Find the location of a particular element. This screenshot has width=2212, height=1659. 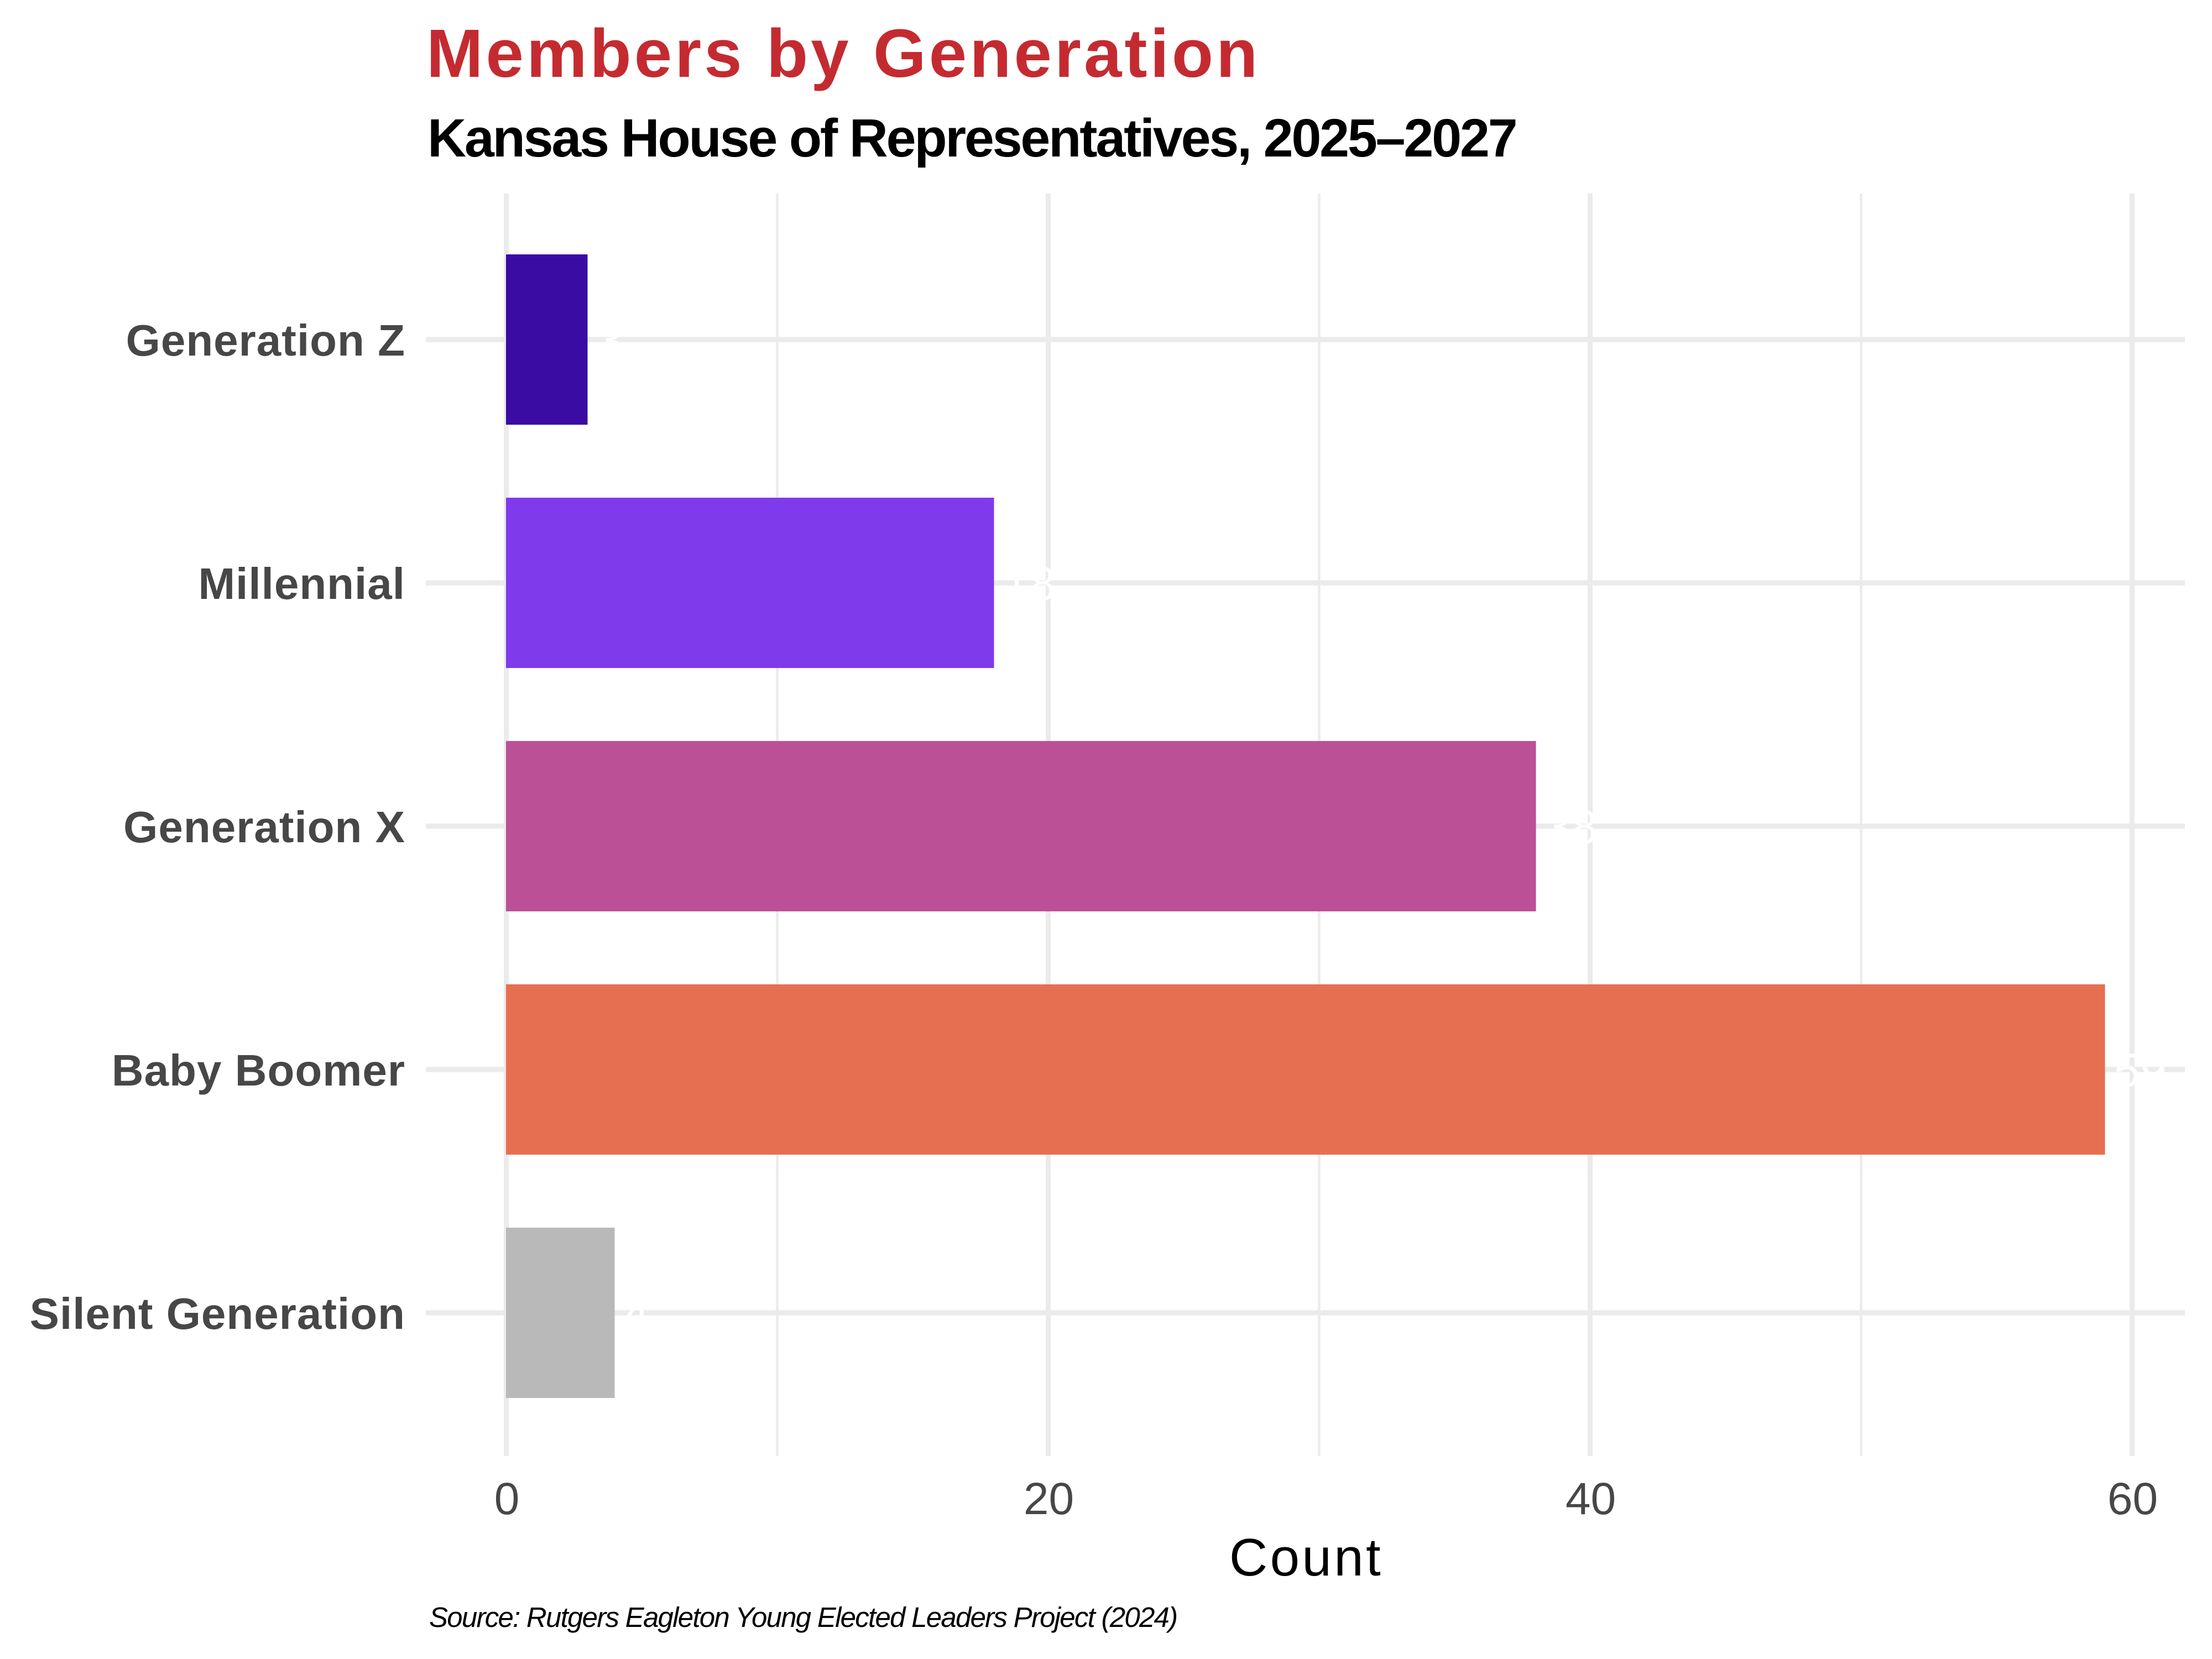

svg-text: 0 is located at coordinates (507, 1499).